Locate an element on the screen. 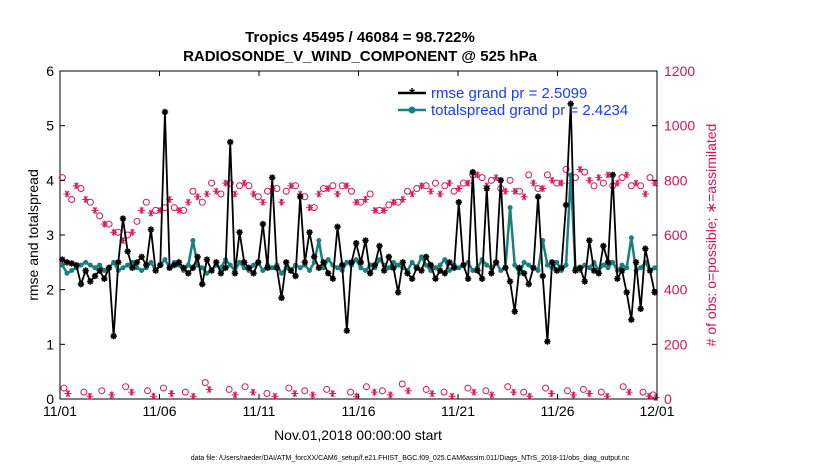 Image resolution: width=830 pixels, height=470 pixels. x-tick-label: 11/21 is located at coordinates (458, 411).